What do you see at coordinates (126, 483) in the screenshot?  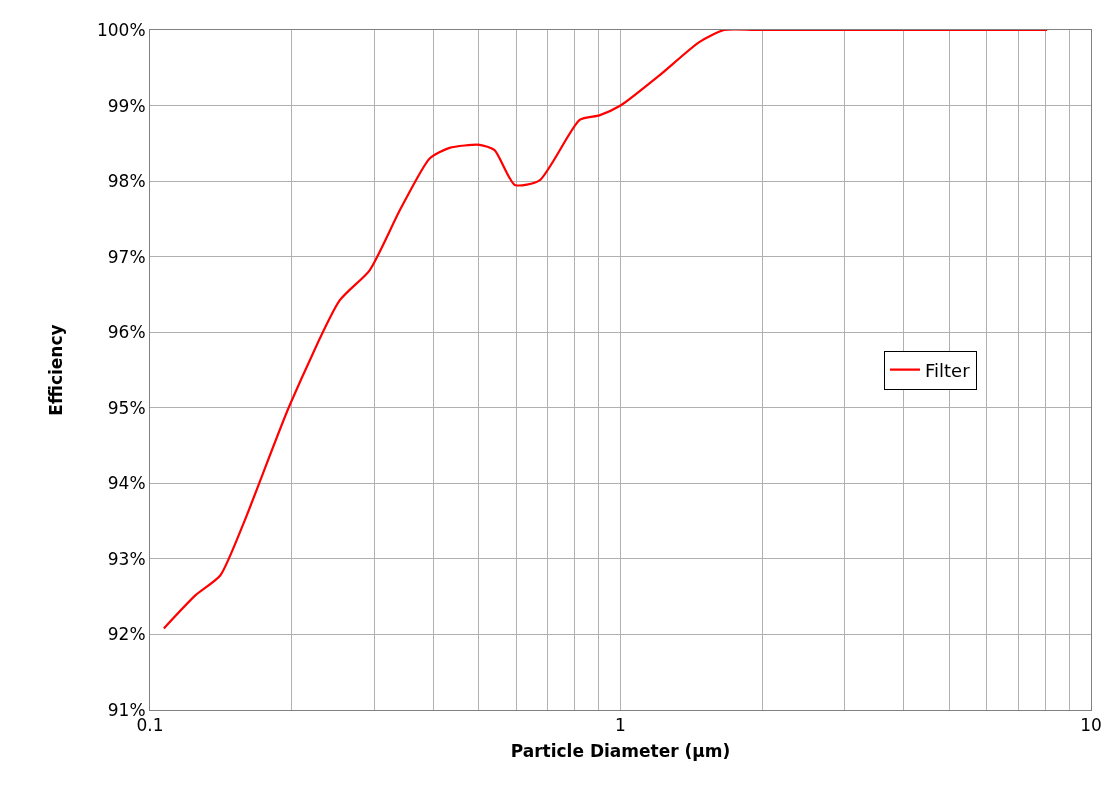 I see `y-tick-label: 94%` at bounding box center [126, 483].